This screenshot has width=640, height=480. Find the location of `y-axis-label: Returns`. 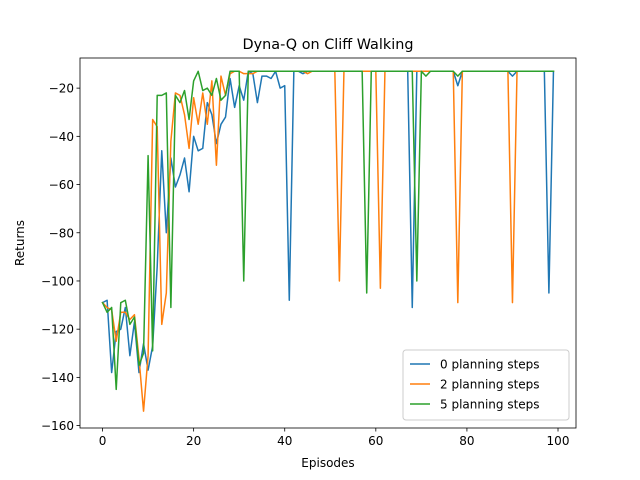

y-axis-label: Returns is located at coordinates (20, 243).